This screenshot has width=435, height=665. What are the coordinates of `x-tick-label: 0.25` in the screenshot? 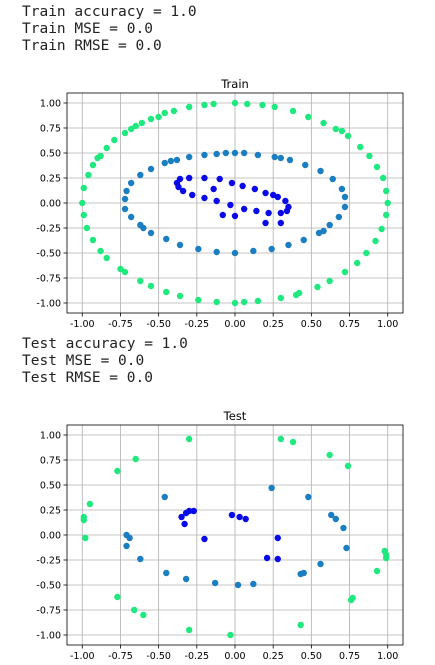 It's located at (273, 656).